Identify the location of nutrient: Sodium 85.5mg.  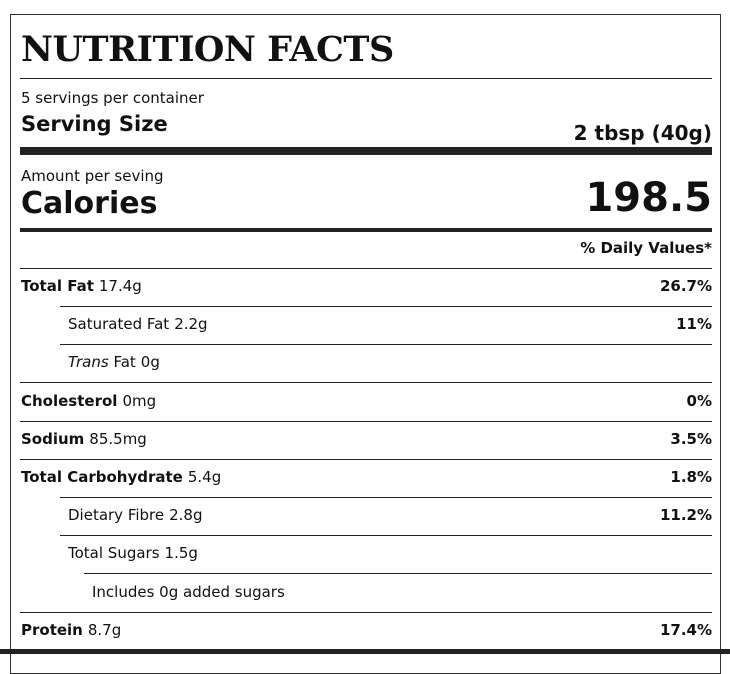
(84, 439).